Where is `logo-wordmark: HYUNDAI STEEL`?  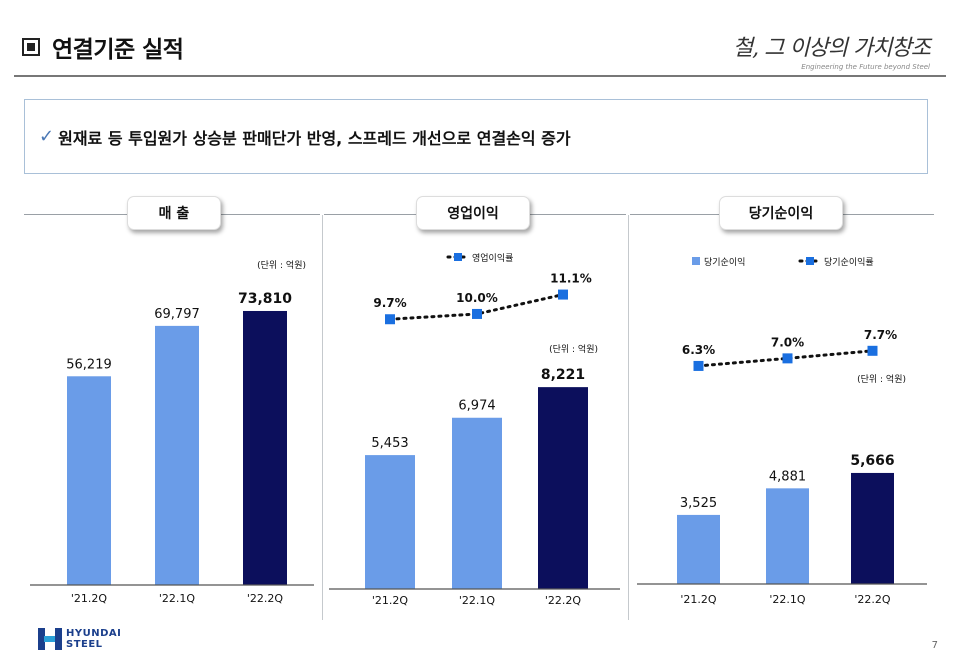 logo-wordmark: HYUNDAI STEEL is located at coordinates (93, 639).